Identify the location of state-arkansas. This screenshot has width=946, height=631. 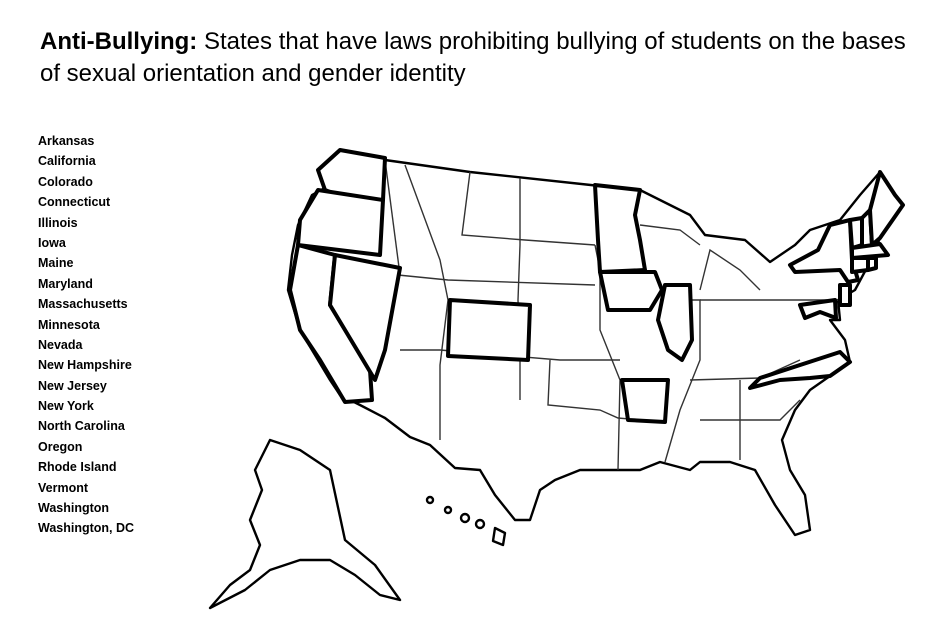
(645, 401).